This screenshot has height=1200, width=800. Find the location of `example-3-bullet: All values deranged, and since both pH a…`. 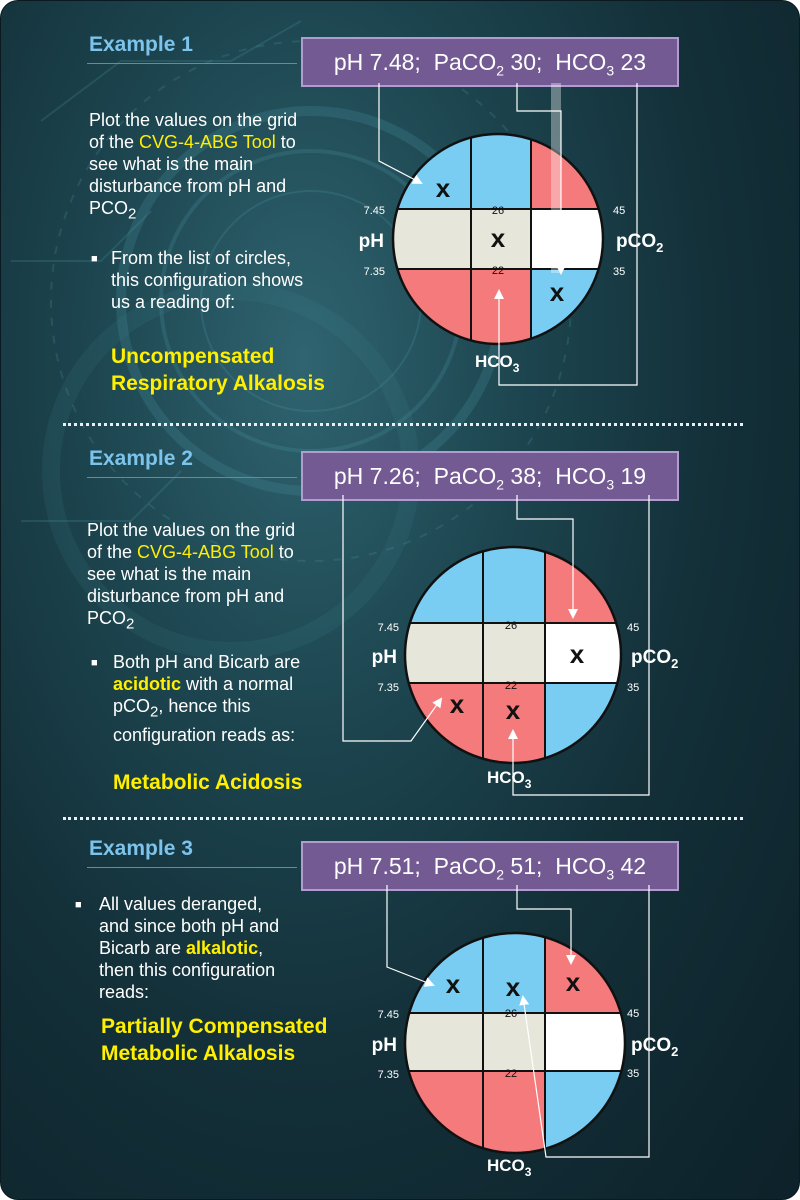

example-3-bullet: All values deranged, and since both pH a… is located at coordinates (189, 948).